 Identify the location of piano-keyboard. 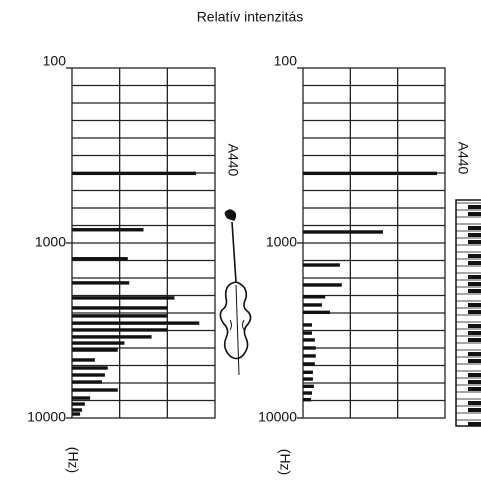
(468, 313).